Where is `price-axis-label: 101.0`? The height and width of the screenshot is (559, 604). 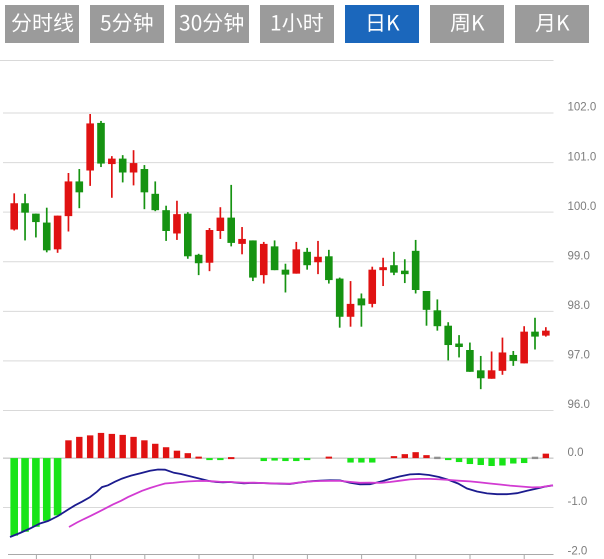 price-axis-label: 101.0 is located at coordinates (582, 157).